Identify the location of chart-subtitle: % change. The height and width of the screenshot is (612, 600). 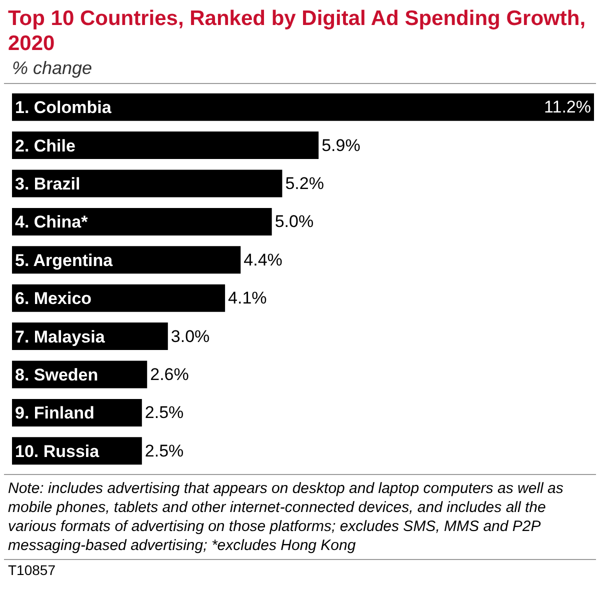
(300, 70).